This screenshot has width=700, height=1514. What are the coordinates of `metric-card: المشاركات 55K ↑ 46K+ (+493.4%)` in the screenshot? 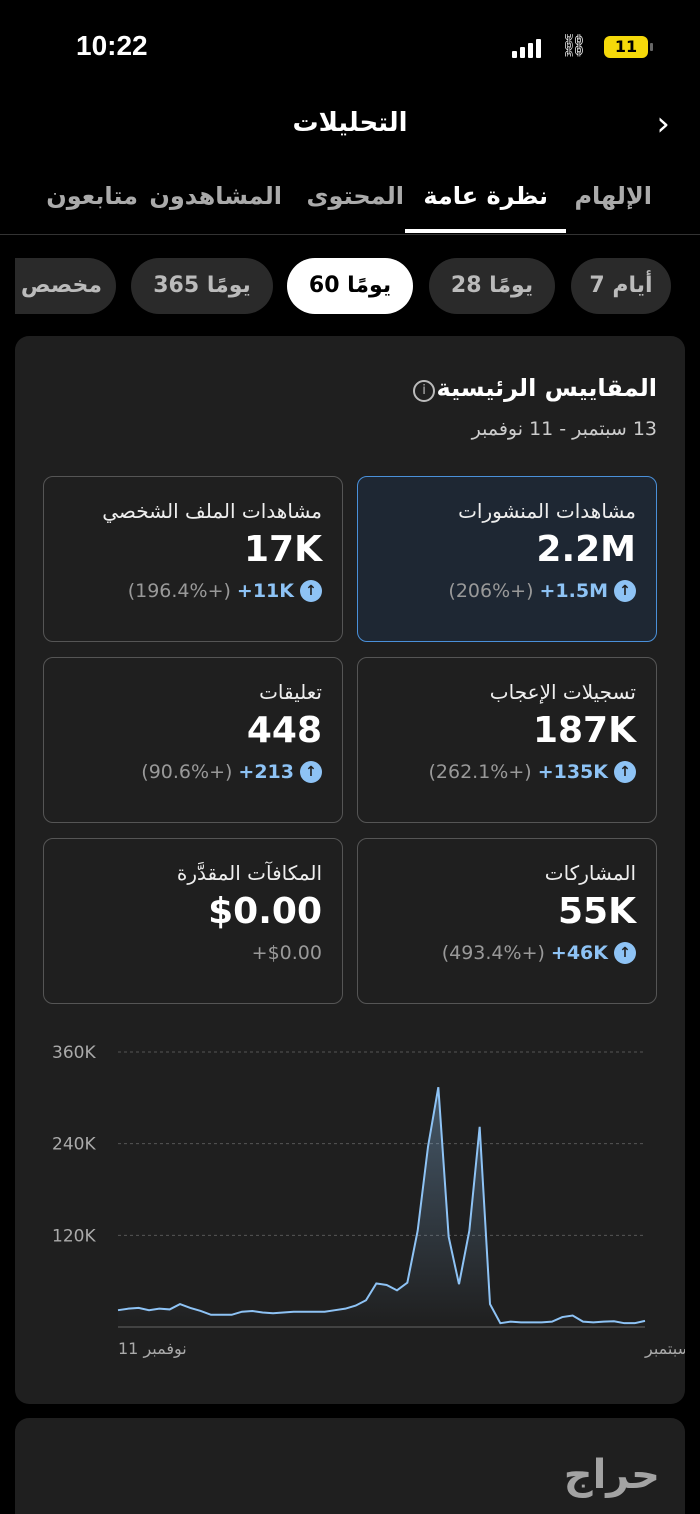 It's located at (507, 921).